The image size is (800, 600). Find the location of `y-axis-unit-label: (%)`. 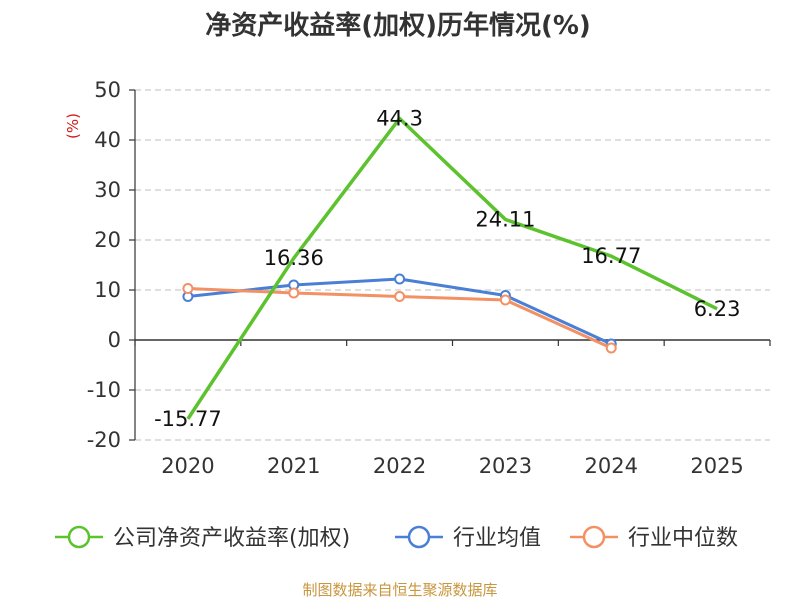

y-axis-unit-label: (%) is located at coordinates (73, 126).